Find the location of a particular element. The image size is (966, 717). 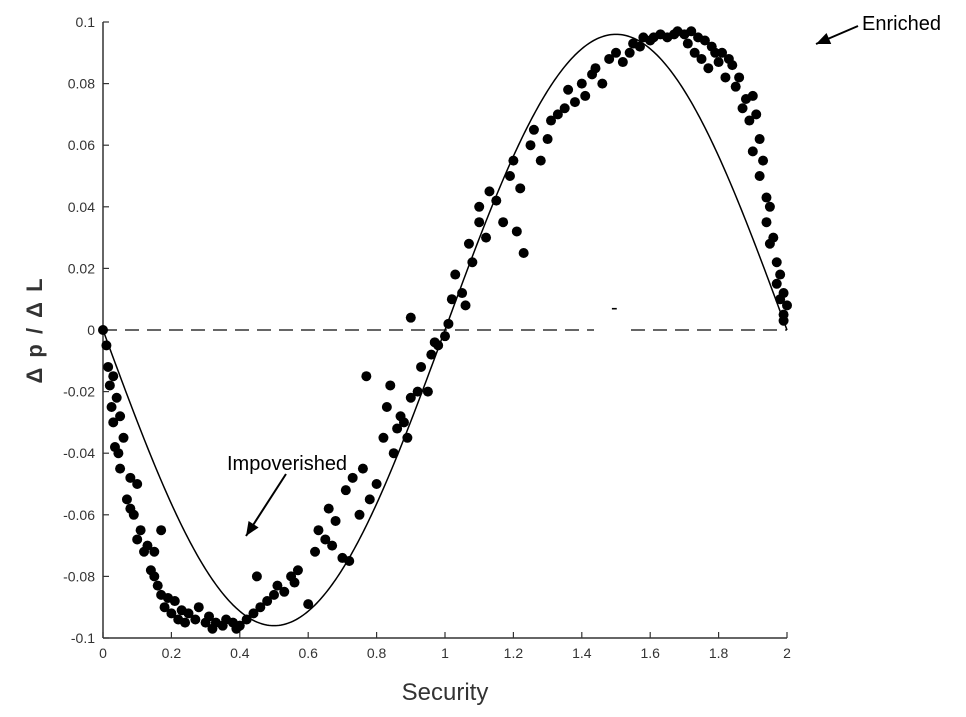

annotation-impoverished-label: Impoverished is located at coordinates (287, 464).